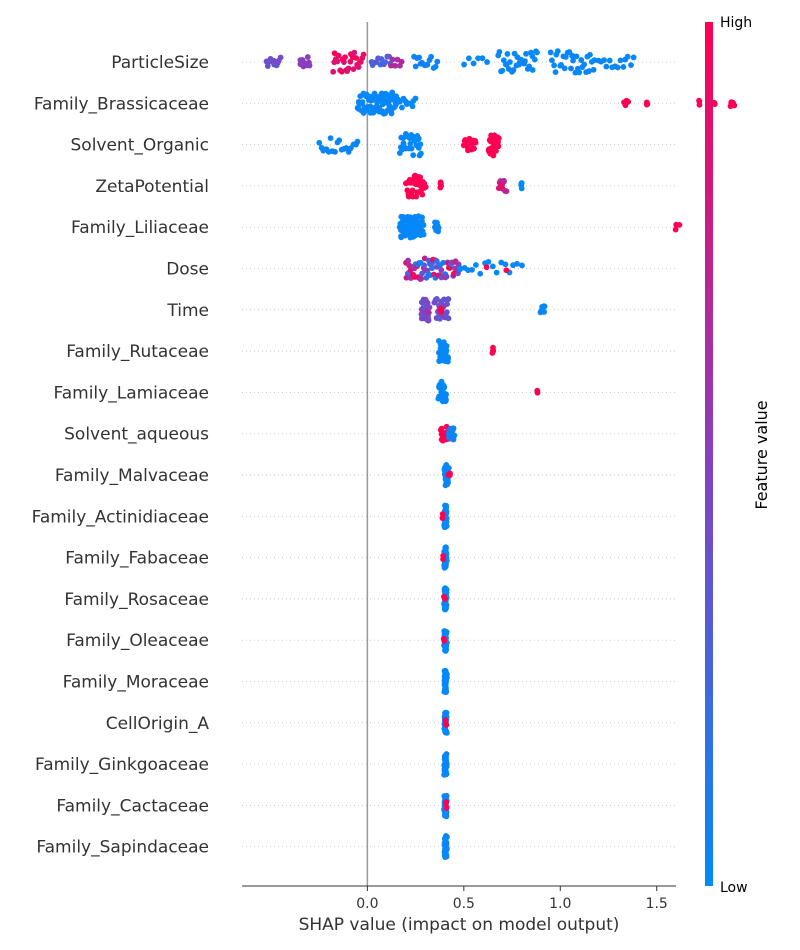  What do you see at coordinates (158, 724) in the screenshot?
I see `feature-label: CellOrigin_A` at bounding box center [158, 724].